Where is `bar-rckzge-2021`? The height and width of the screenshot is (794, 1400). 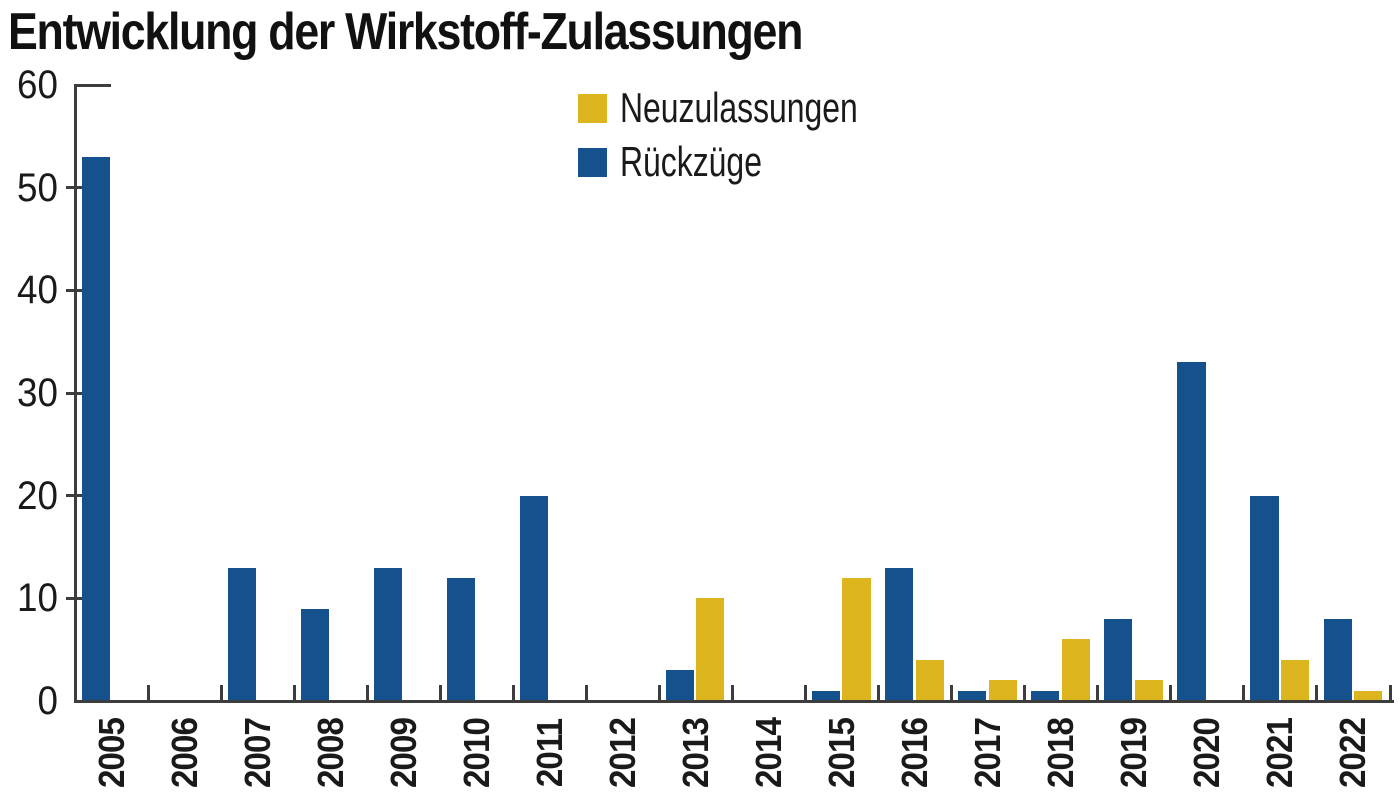
bar-rckzge-2021 is located at coordinates (1264, 598).